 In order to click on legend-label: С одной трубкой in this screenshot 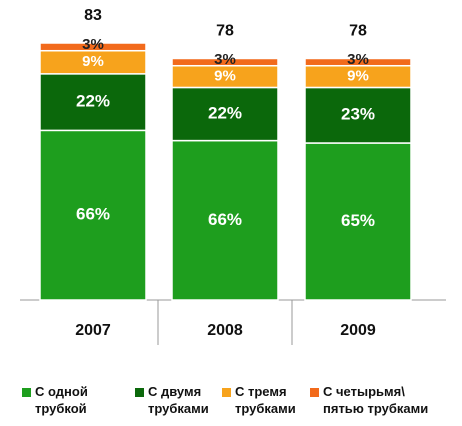, I will do `click(61, 400)`.